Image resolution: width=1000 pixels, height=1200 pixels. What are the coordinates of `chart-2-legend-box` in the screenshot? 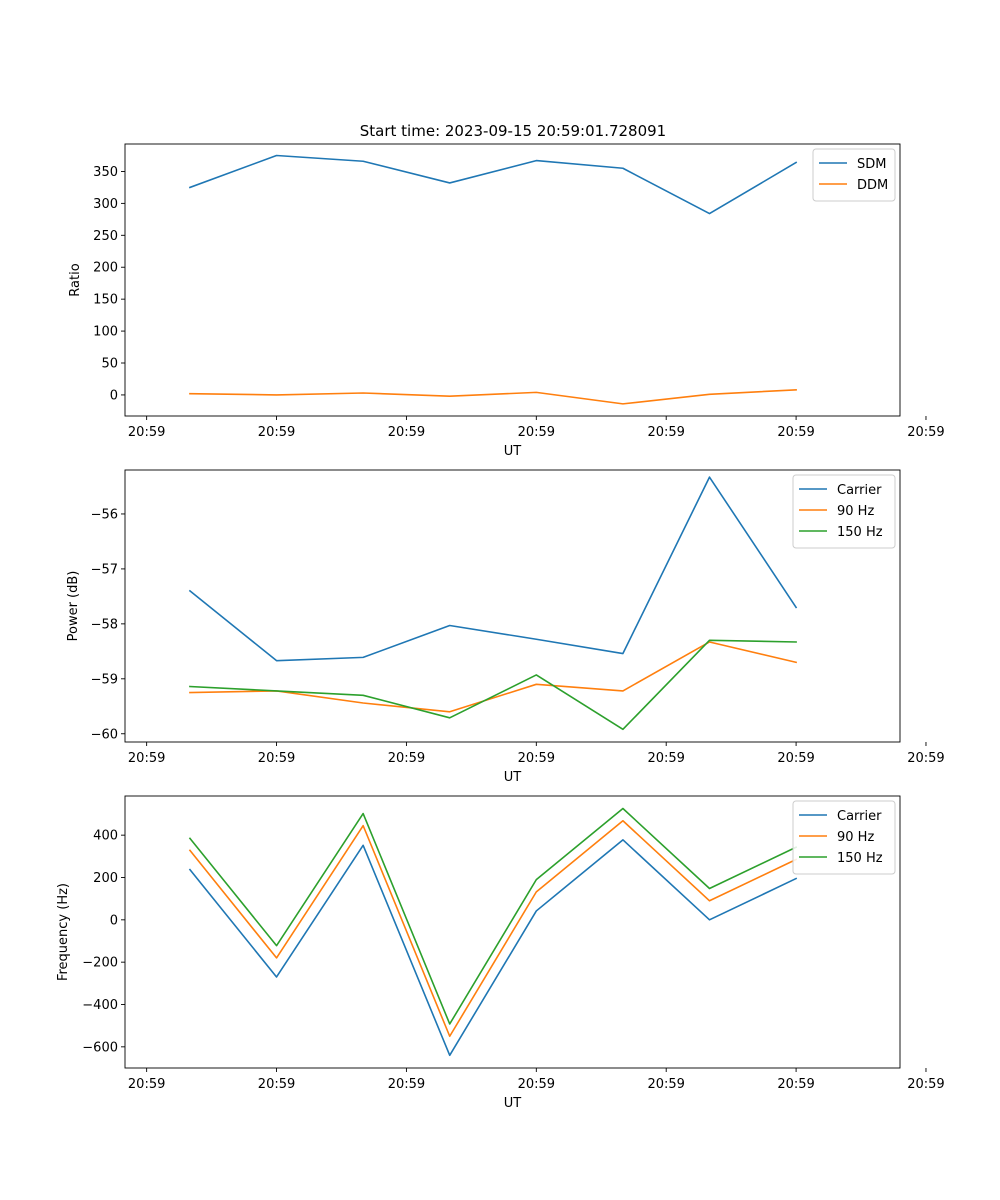 It's located at (844, 511).